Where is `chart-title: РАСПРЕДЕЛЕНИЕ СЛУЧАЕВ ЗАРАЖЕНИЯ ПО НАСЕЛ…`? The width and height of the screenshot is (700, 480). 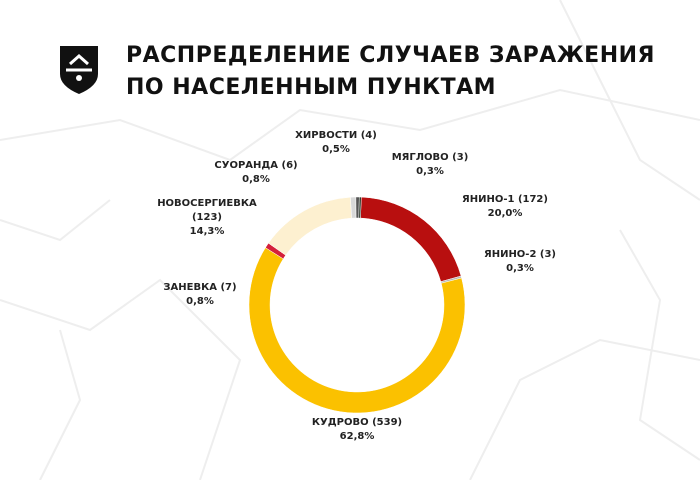
chart-title: РАСПРЕДЕЛЕНИЕ СЛУЧАЕВ ЗАРАЖЕНИЯ ПО НАСЕЛ… is located at coordinates (390, 71).